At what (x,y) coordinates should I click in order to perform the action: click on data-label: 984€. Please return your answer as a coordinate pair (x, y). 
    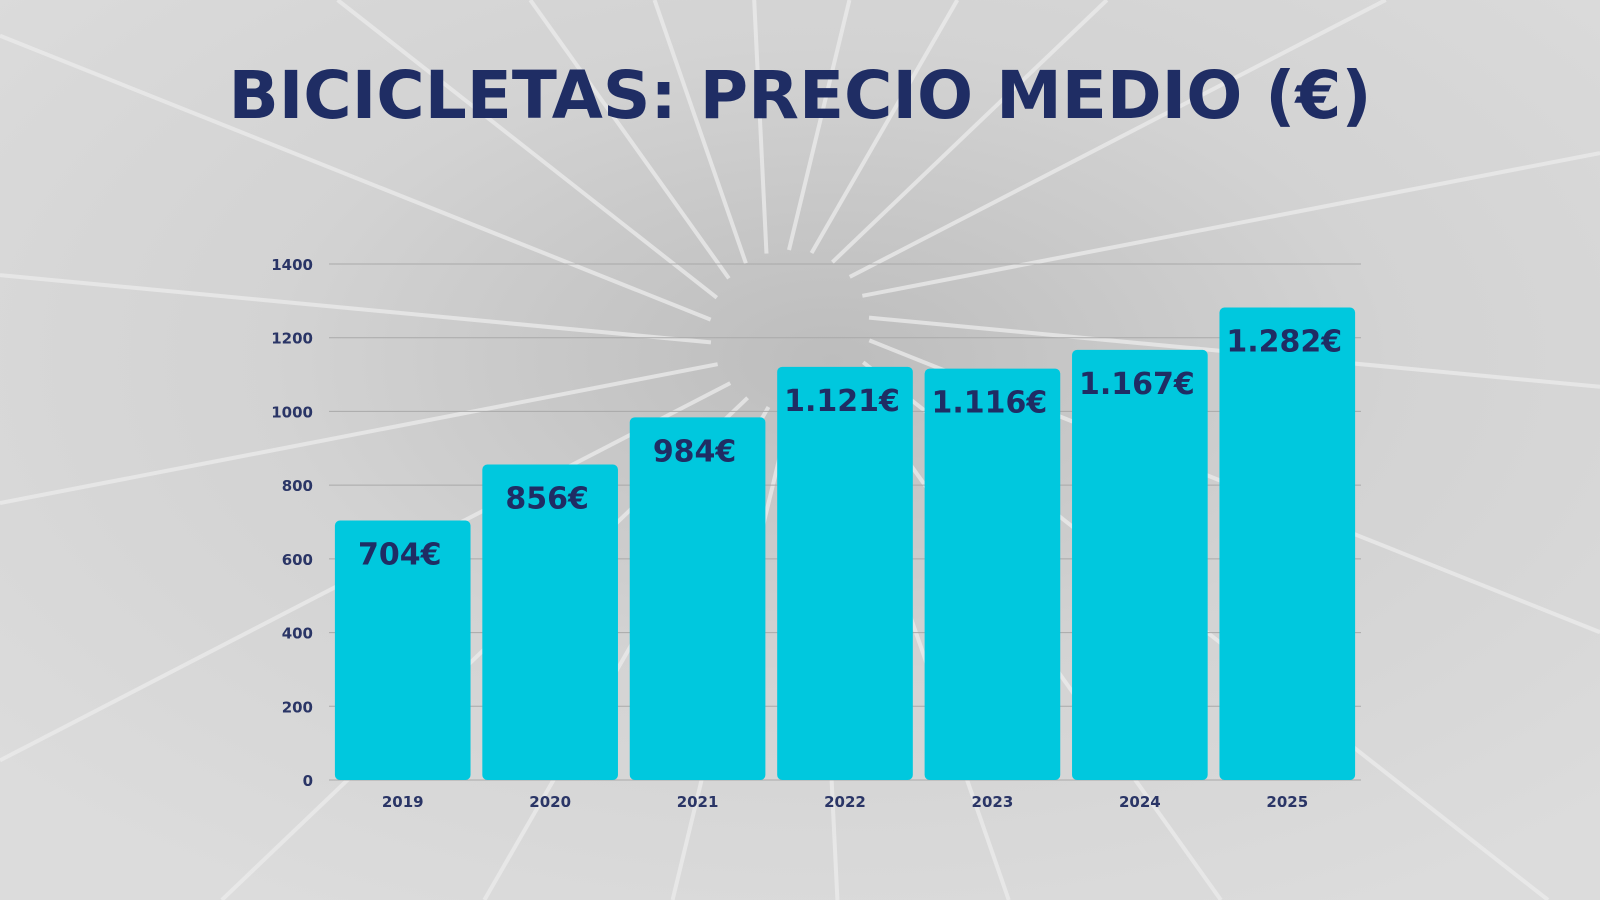
    Looking at the image, I should click on (695, 451).